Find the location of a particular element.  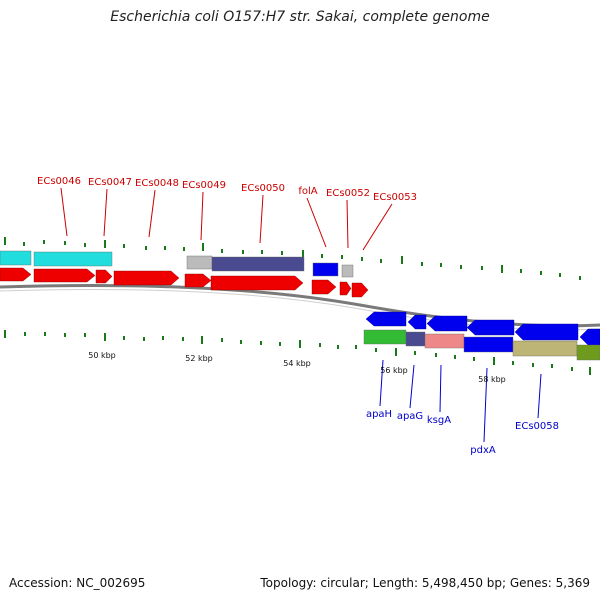

khaki-feature is located at coordinates (545, 348).